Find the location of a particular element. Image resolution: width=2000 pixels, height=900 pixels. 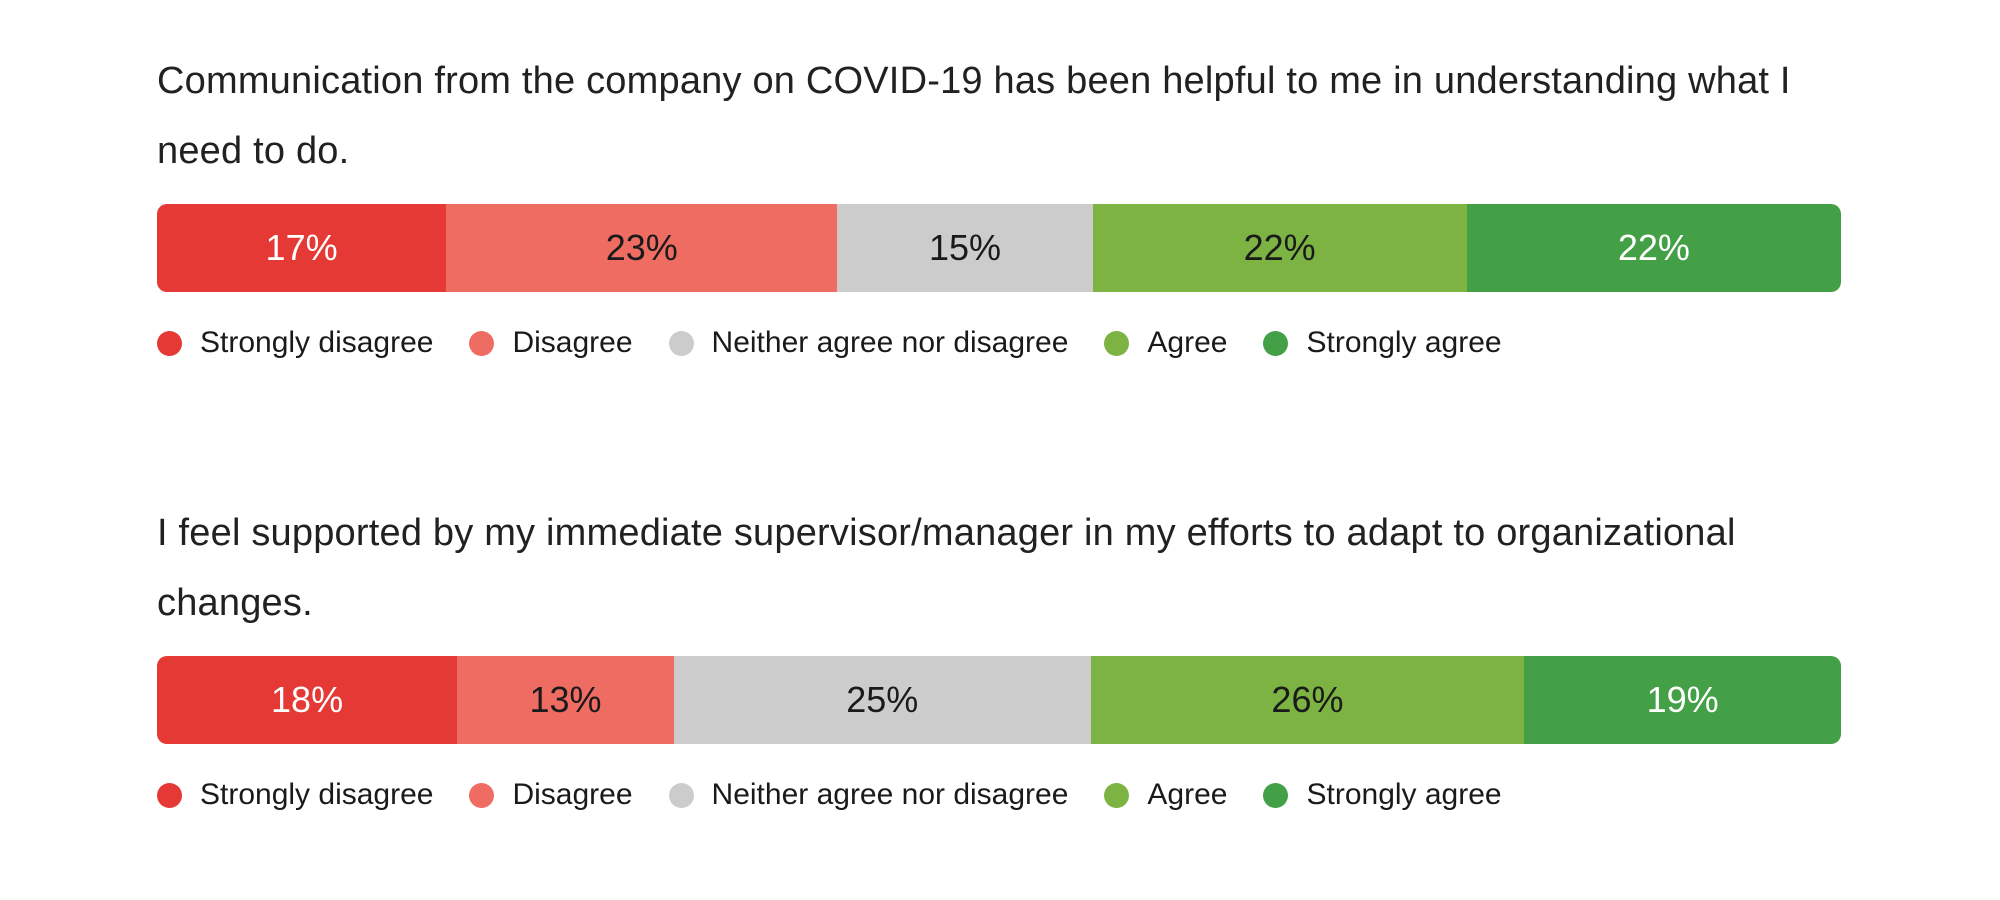

question-title-line-2: changes. is located at coordinates (235, 603).